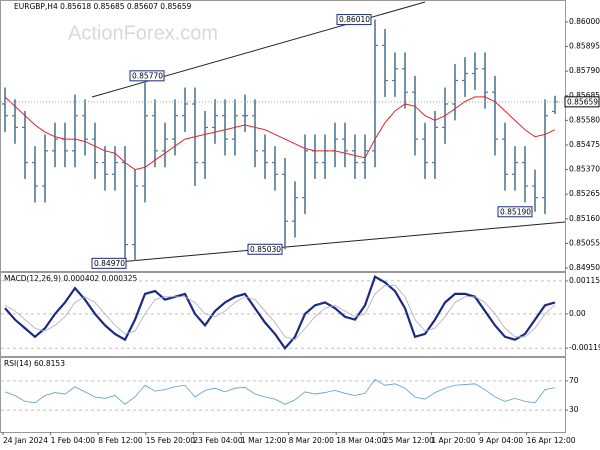 This screenshot has width=600, height=450. I want to click on watermark: ActionForex.com, so click(143, 33).